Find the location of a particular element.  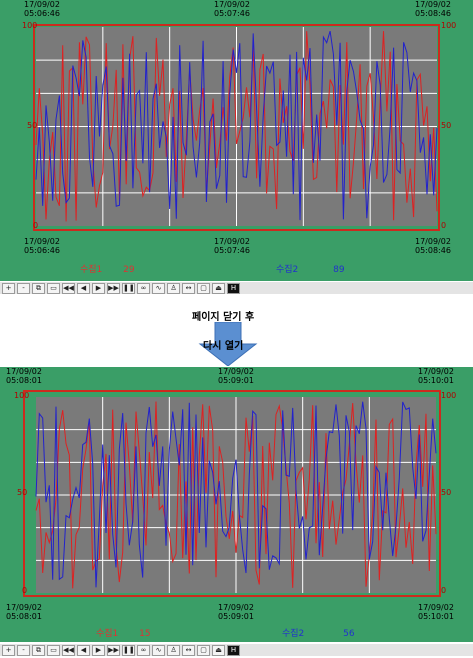

legend-series2: 수집2 56 is located at coordinates (318, 632).